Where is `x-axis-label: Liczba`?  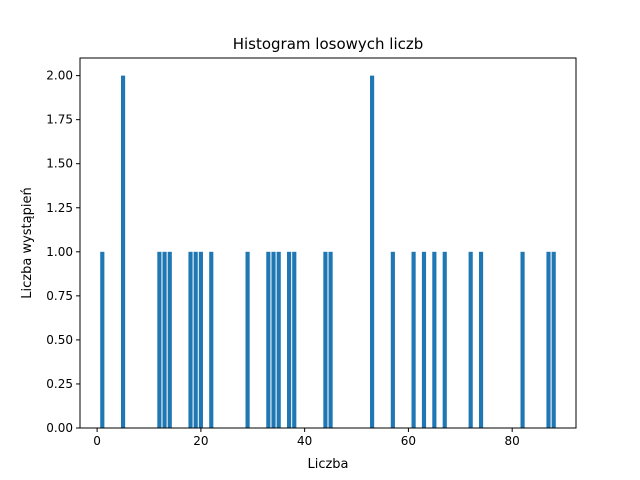
x-axis-label: Liczba is located at coordinates (327, 464).